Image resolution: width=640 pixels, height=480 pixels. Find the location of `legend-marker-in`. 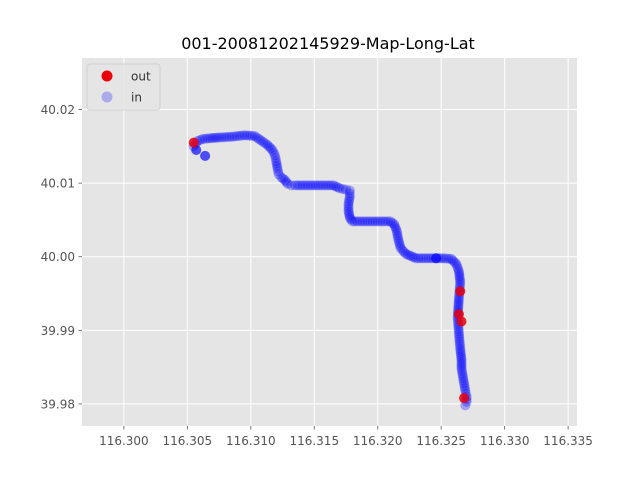

legend-marker-in is located at coordinates (107, 97).